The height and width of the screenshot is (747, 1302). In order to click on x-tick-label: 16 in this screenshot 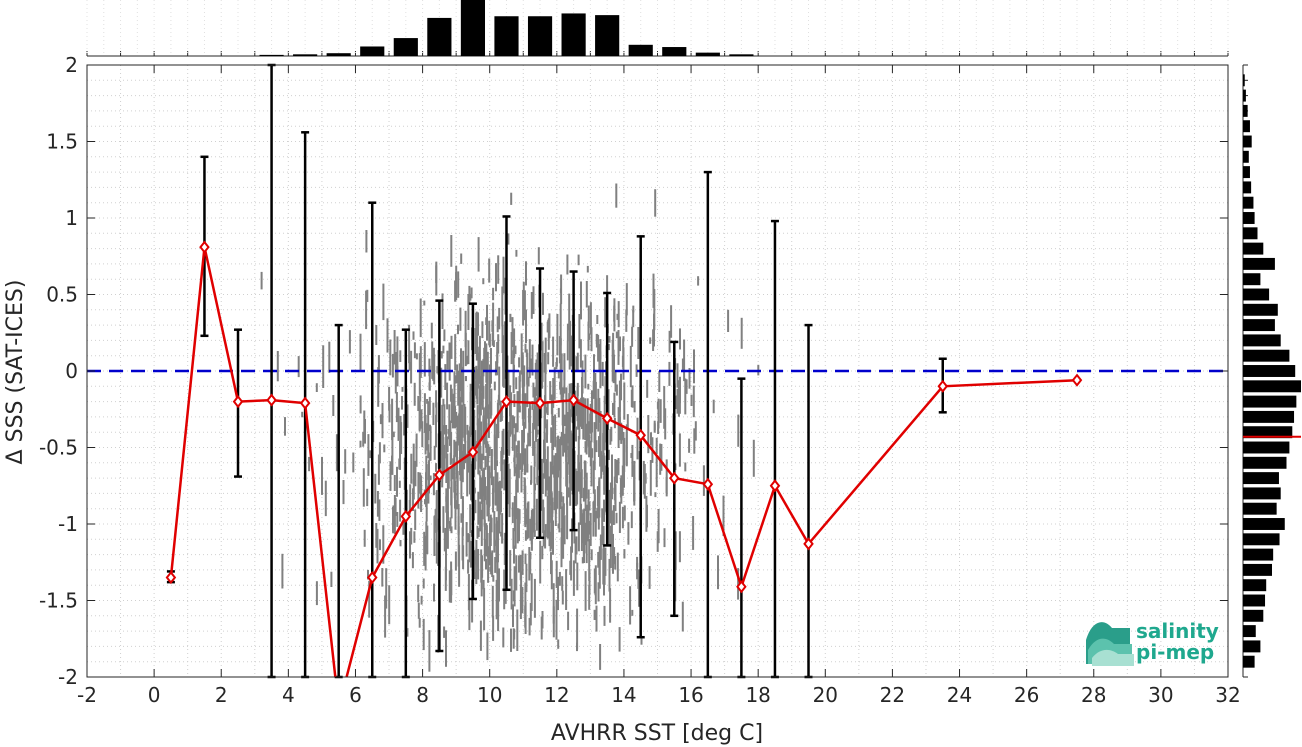, I will do `click(690, 695)`.